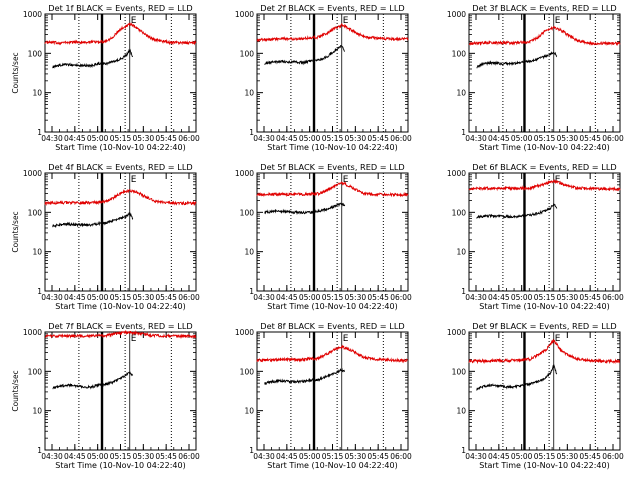 The height and width of the screenshot is (480, 640). What do you see at coordinates (332, 326) in the screenshot?
I see `chart-title: Det 8f BLACK = Events, RED = LLD` at bounding box center [332, 326].